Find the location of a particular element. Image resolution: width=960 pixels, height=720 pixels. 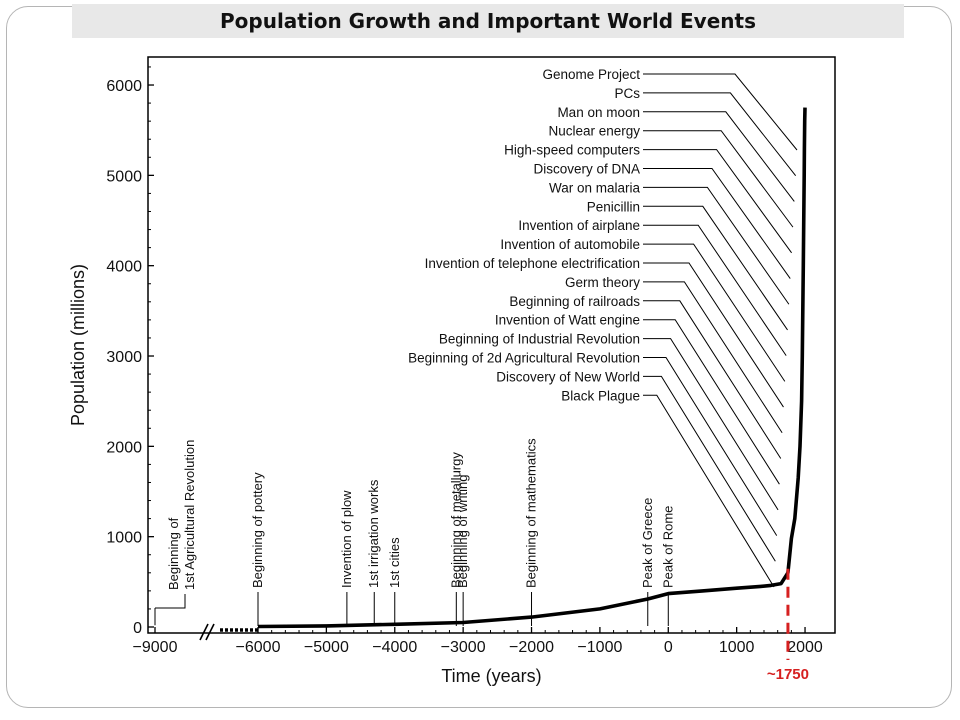

y-tick-label: 4000 is located at coordinates (124, 267).